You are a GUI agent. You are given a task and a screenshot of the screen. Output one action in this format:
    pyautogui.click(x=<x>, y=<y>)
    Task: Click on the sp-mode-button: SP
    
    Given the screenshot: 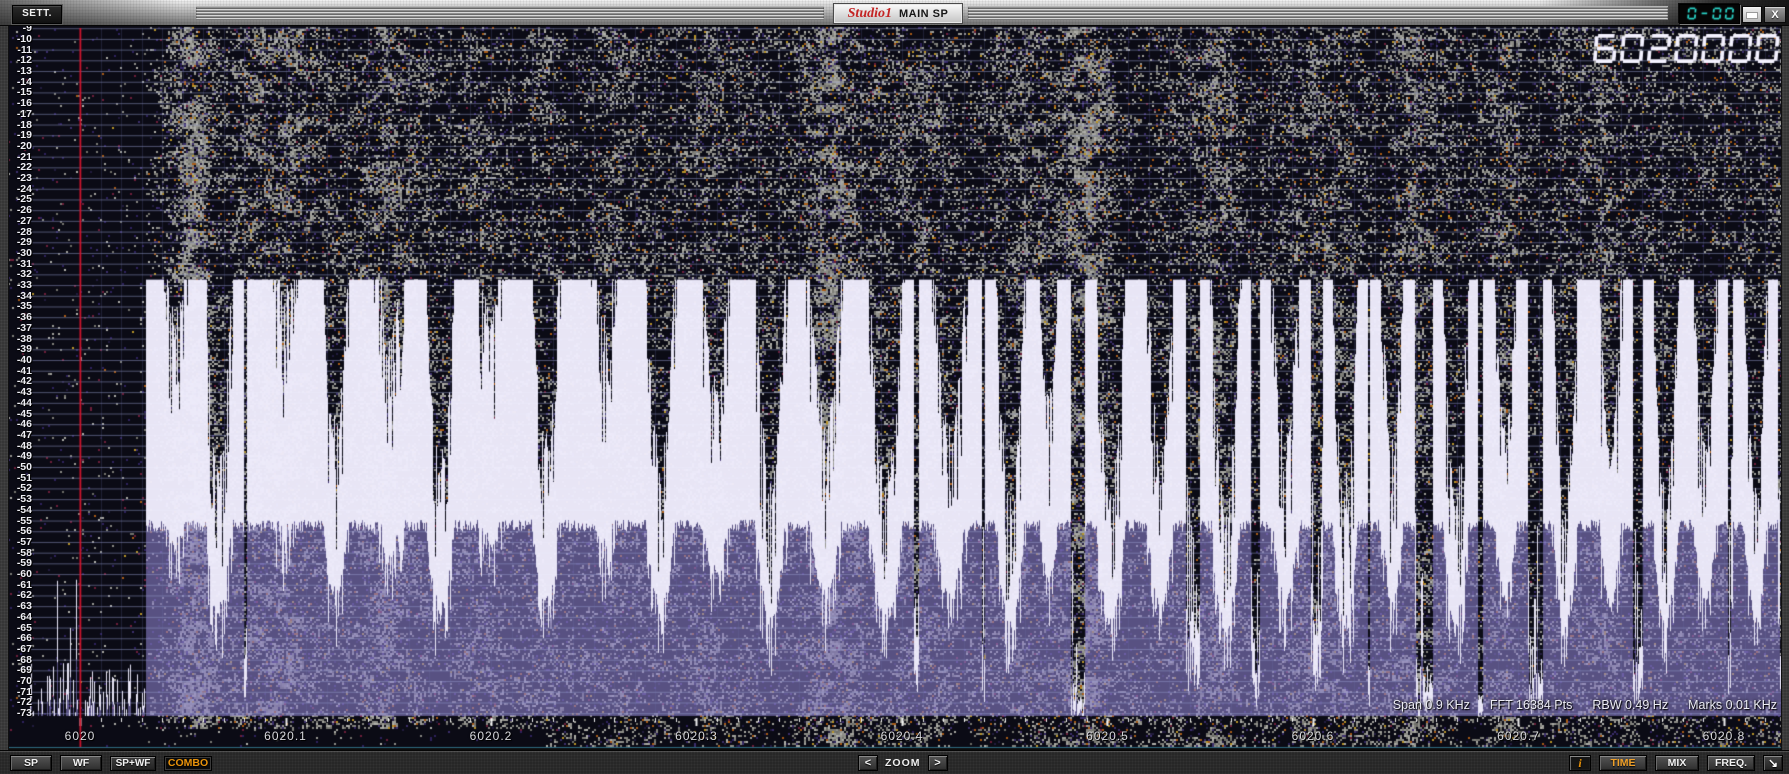 What is the action you would take?
    pyautogui.click(x=31, y=763)
    